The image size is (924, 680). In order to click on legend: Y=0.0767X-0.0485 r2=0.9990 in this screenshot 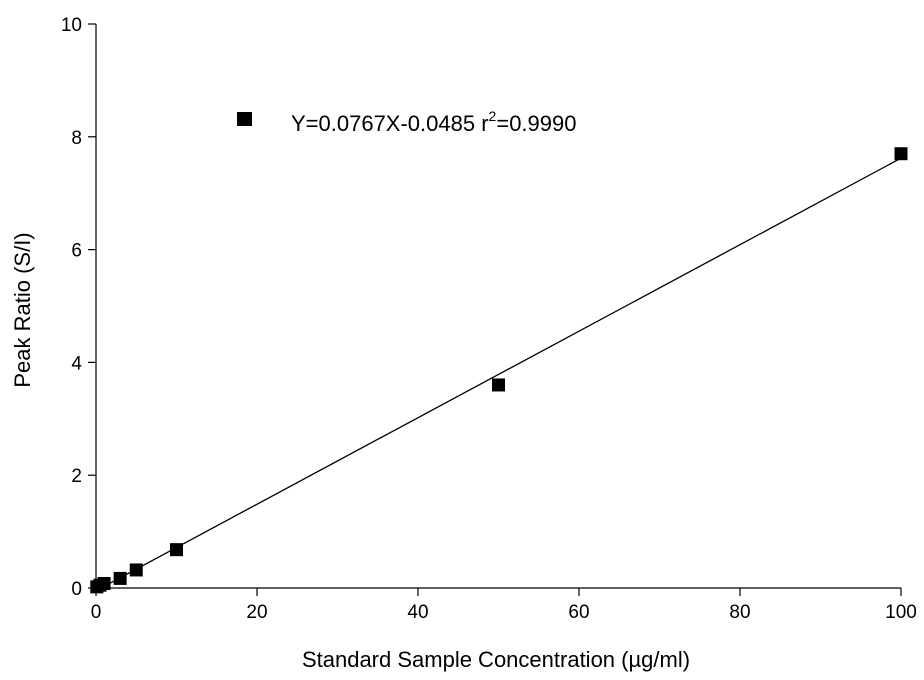, I will do `click(406, 122)`.